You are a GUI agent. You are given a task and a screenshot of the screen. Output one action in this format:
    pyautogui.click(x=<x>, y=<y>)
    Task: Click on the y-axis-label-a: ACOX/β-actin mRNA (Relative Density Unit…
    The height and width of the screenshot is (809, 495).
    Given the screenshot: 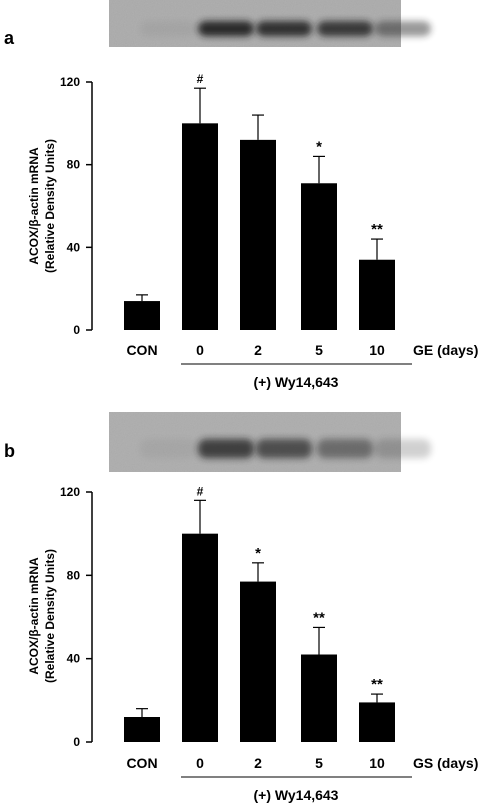 What is the action you would take?
    pyautogui.click(x=42, y=206)
    